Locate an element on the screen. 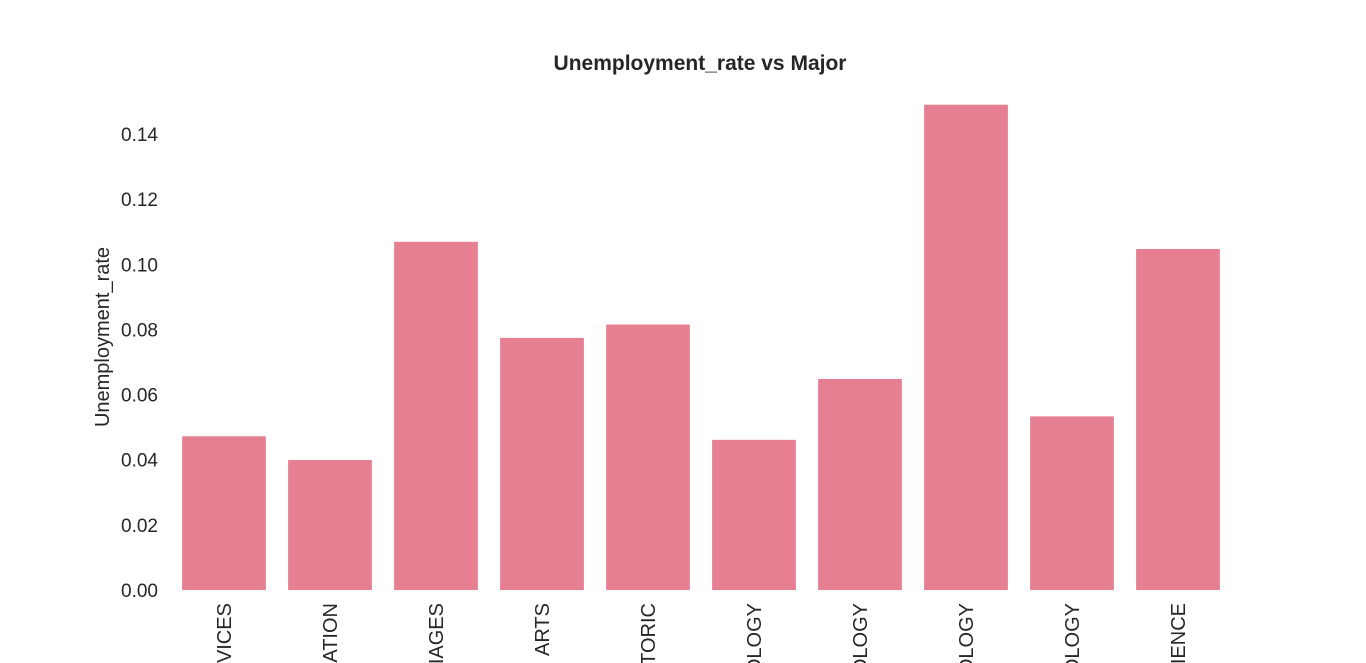 The image size is (1366, 663). x-tick-label: ATION is located at coordinates (331, 633).